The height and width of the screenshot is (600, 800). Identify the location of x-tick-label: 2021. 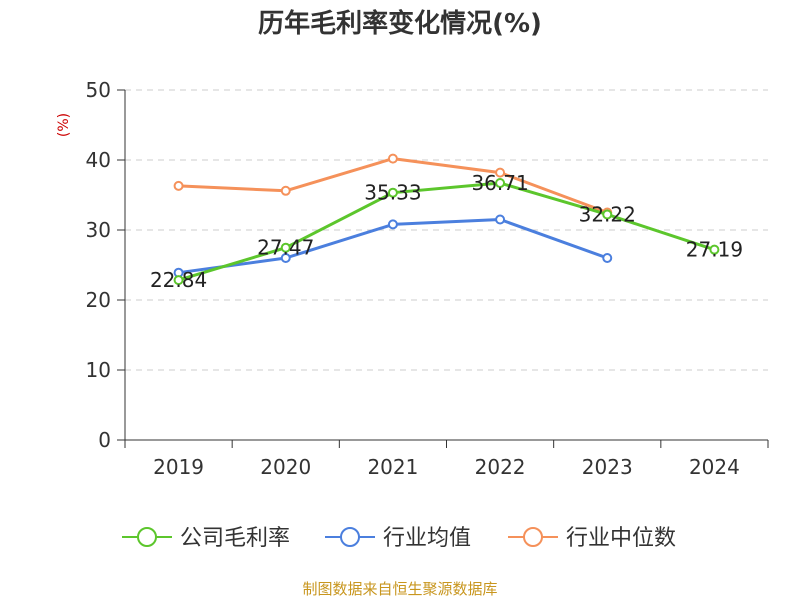
(392, 467).